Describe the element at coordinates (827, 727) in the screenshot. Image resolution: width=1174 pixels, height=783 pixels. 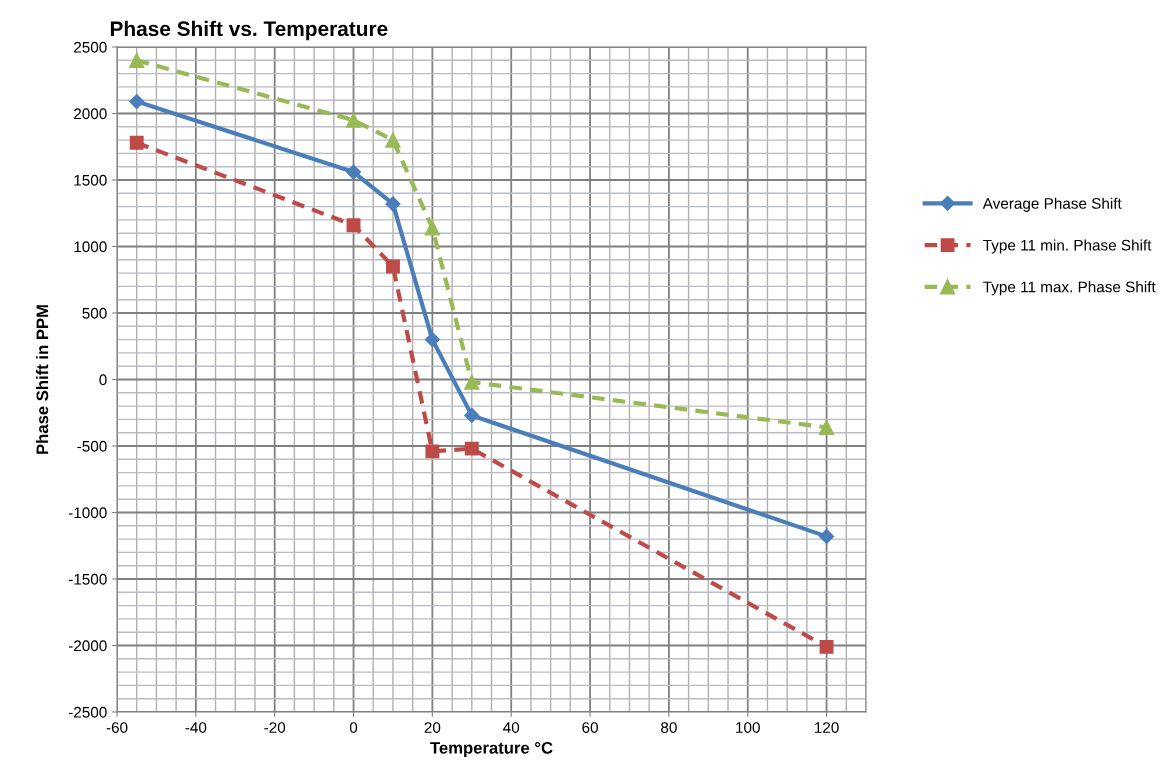
I see `x-tick-label: 120` at that location.